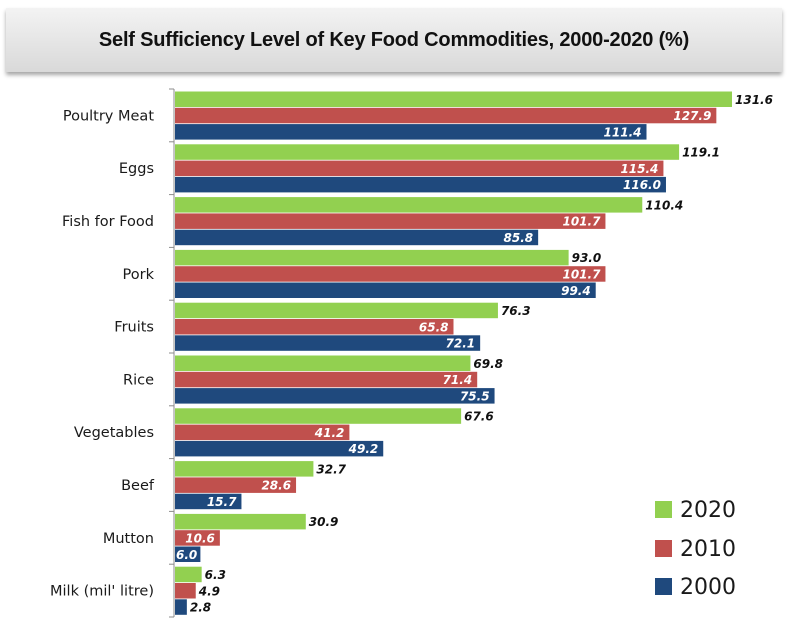 This screenshot has width=790, height=633. I want to click on category-label: Mutton, so click(128, 539).